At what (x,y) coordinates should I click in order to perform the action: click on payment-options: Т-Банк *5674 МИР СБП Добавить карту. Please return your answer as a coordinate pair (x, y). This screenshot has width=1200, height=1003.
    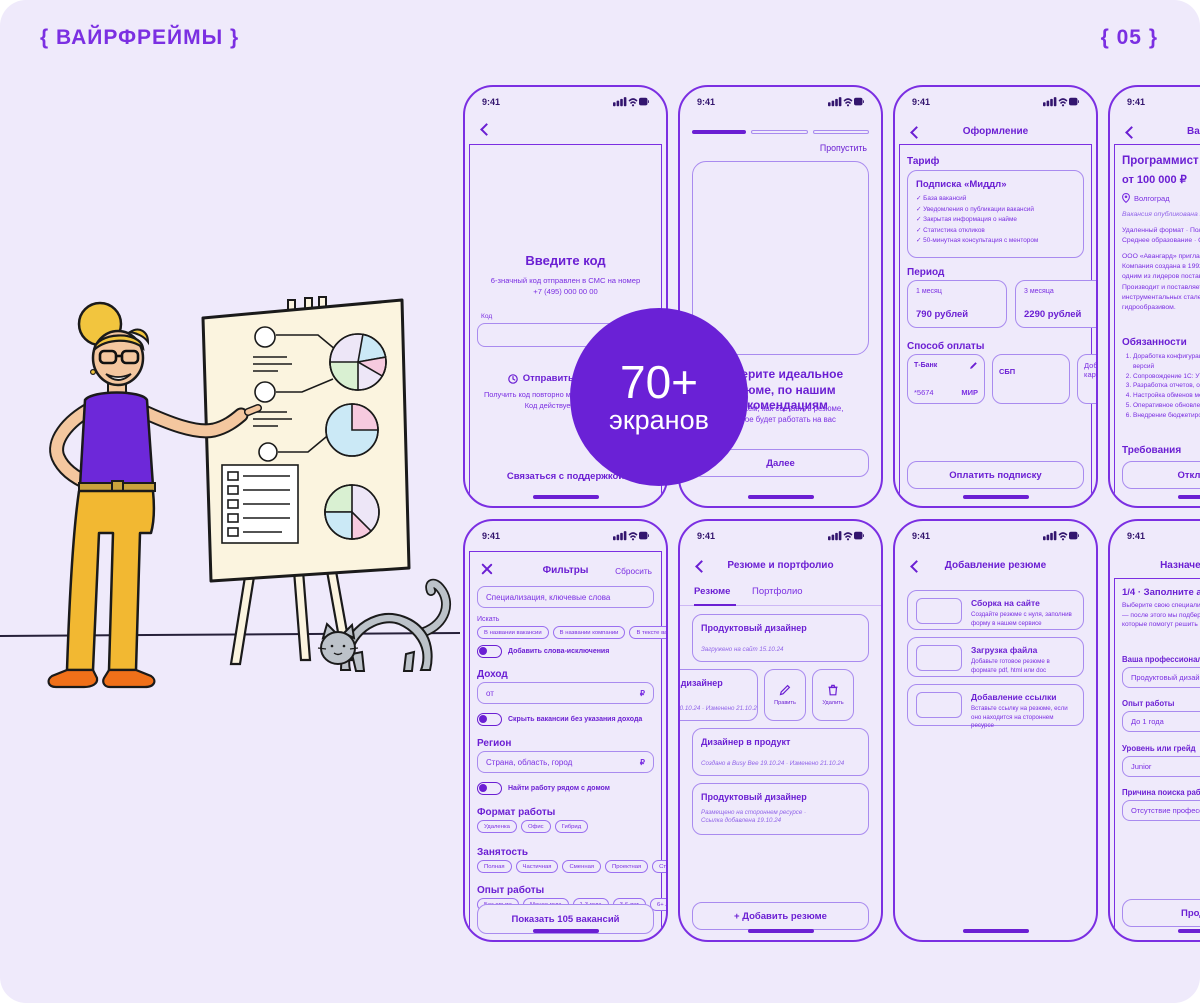
    Looking at the image, I should click on (1001, 379).